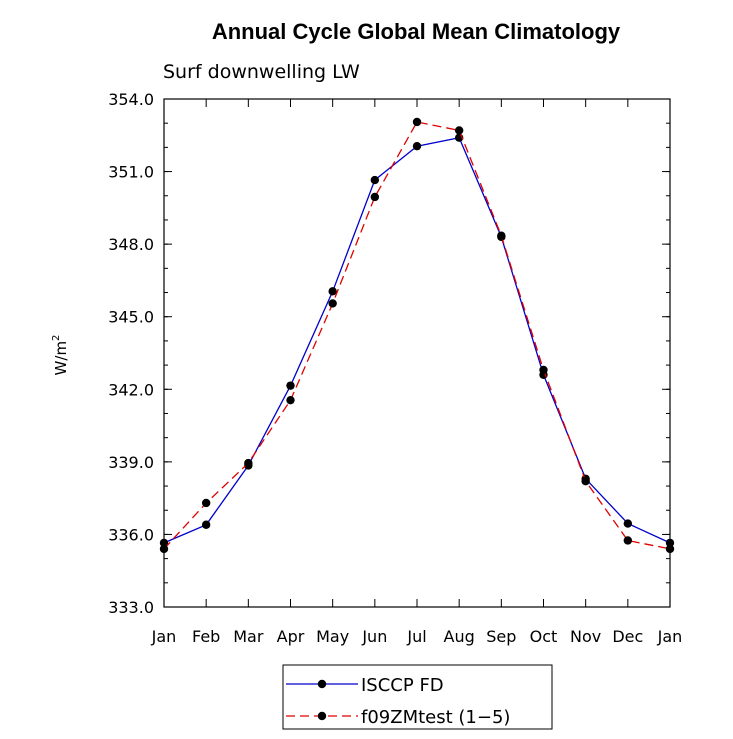 Image resolution: width=733 pixels, height=739 pixels. Describe the element at coordinates (459, 636) in the screenshot. I see `x-tick-label: Aug` at that location.